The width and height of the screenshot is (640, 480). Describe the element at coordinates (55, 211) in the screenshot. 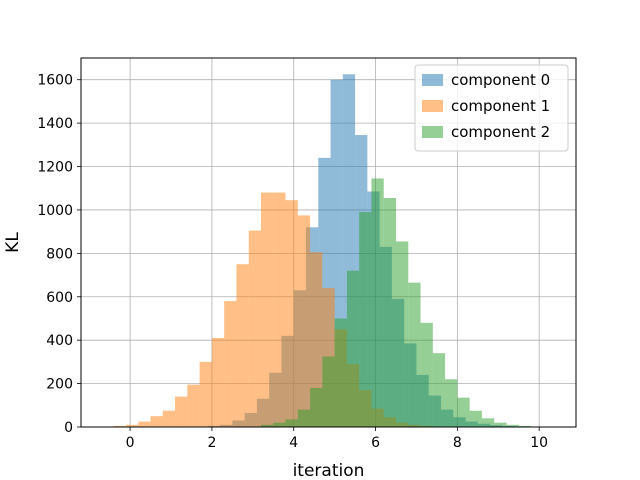

I see `y-tick-label: 1000` at that location.